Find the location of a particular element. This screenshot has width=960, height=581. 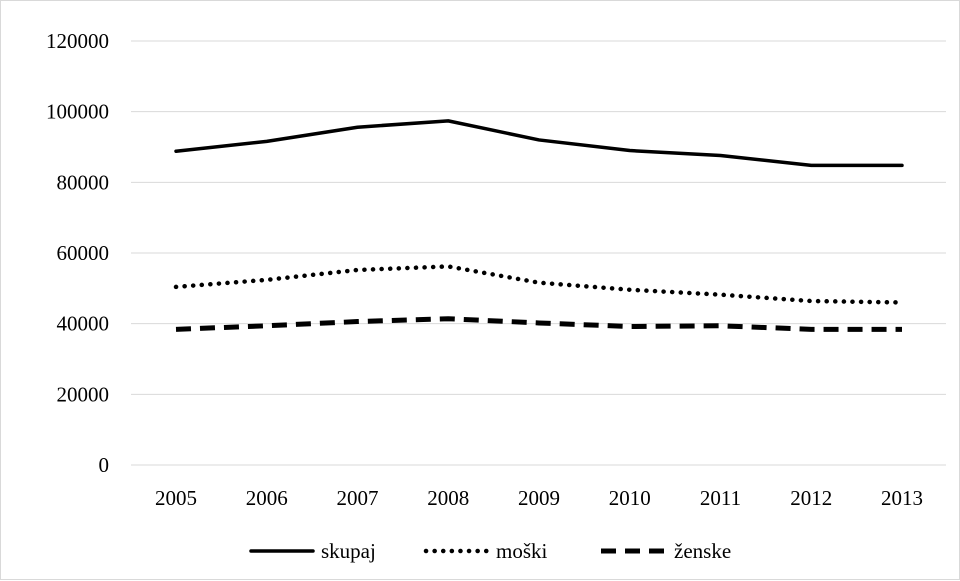

y-tick-label-60000: 60000 is located at coordinates (83, 253).